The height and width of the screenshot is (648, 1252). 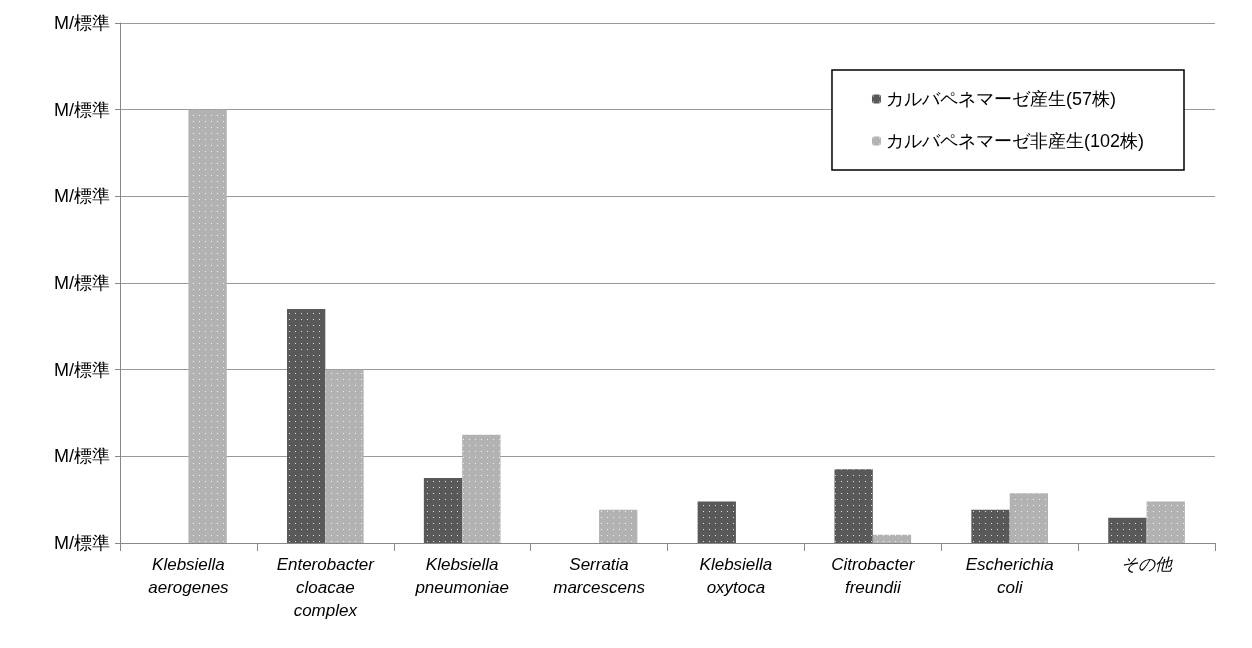 I want to click on x-tick-label: Escherichia coli, so click(x=1009, y=576).